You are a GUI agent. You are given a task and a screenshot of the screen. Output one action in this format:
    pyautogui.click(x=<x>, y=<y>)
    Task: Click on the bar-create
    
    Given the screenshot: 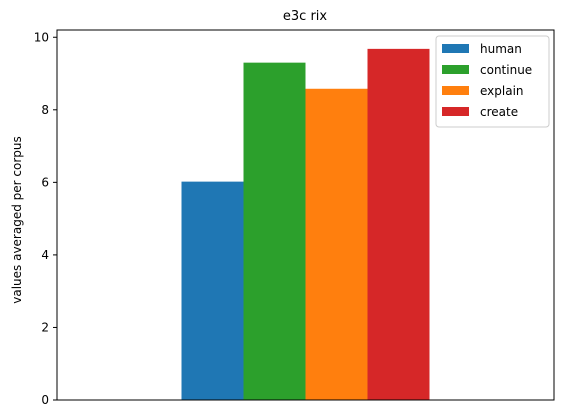 What is the action you would take?
    pyautogui.click(x=398, y=224)
    